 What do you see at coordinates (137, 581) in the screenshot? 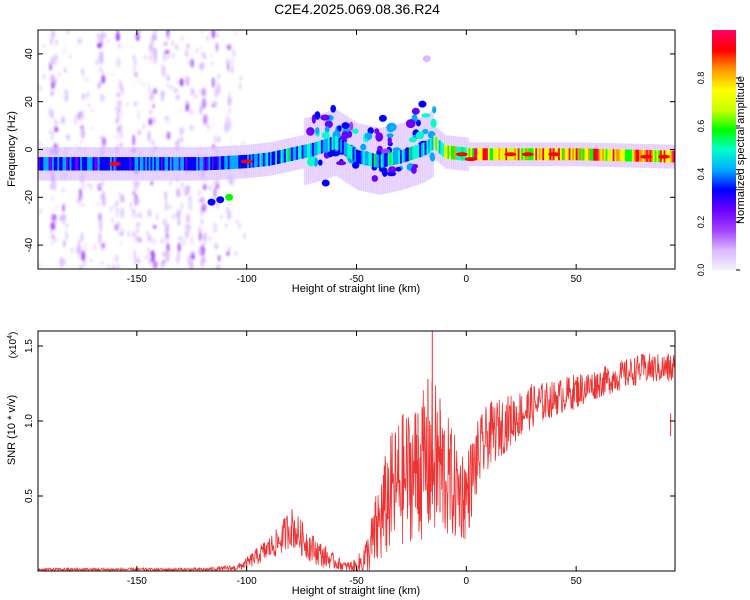
I see `snr-xtick-label: -150` at bounding box center [137, 581].